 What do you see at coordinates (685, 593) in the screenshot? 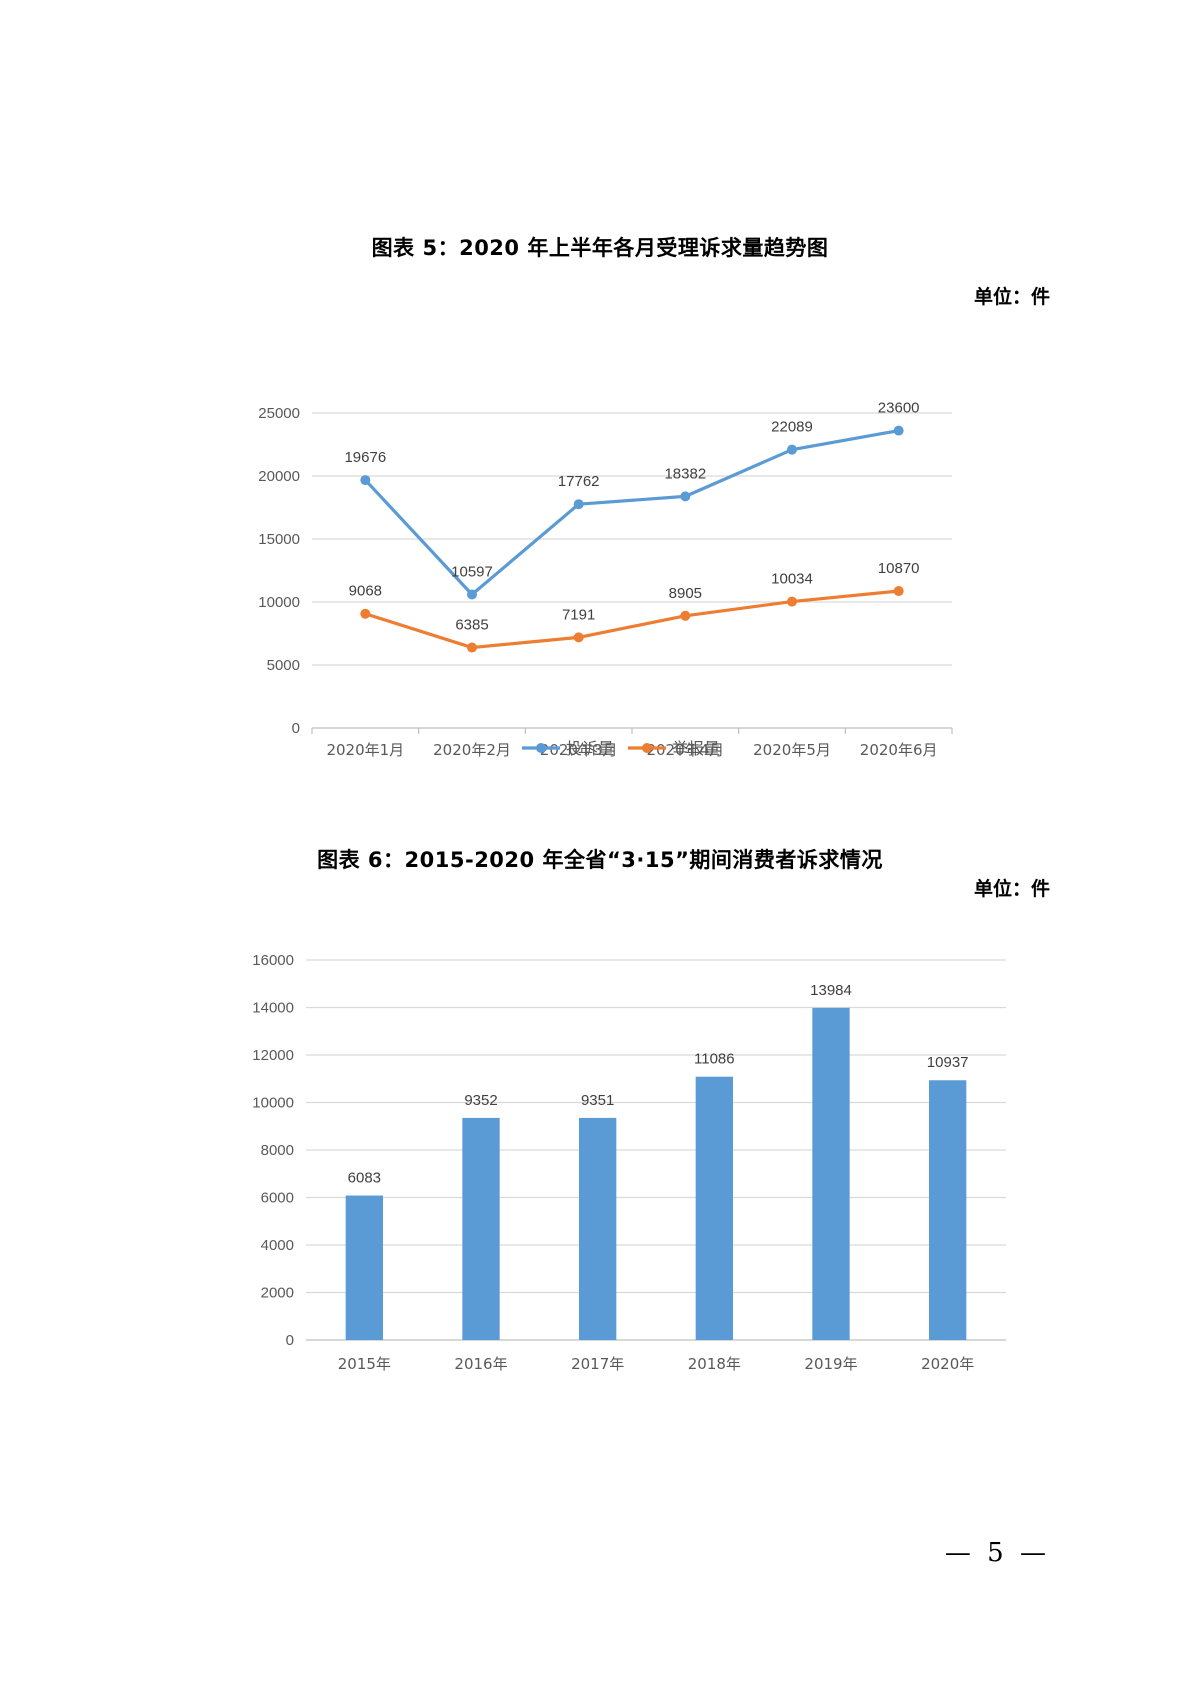
I see `data-label: 8905` at bounding box center [685, 593].